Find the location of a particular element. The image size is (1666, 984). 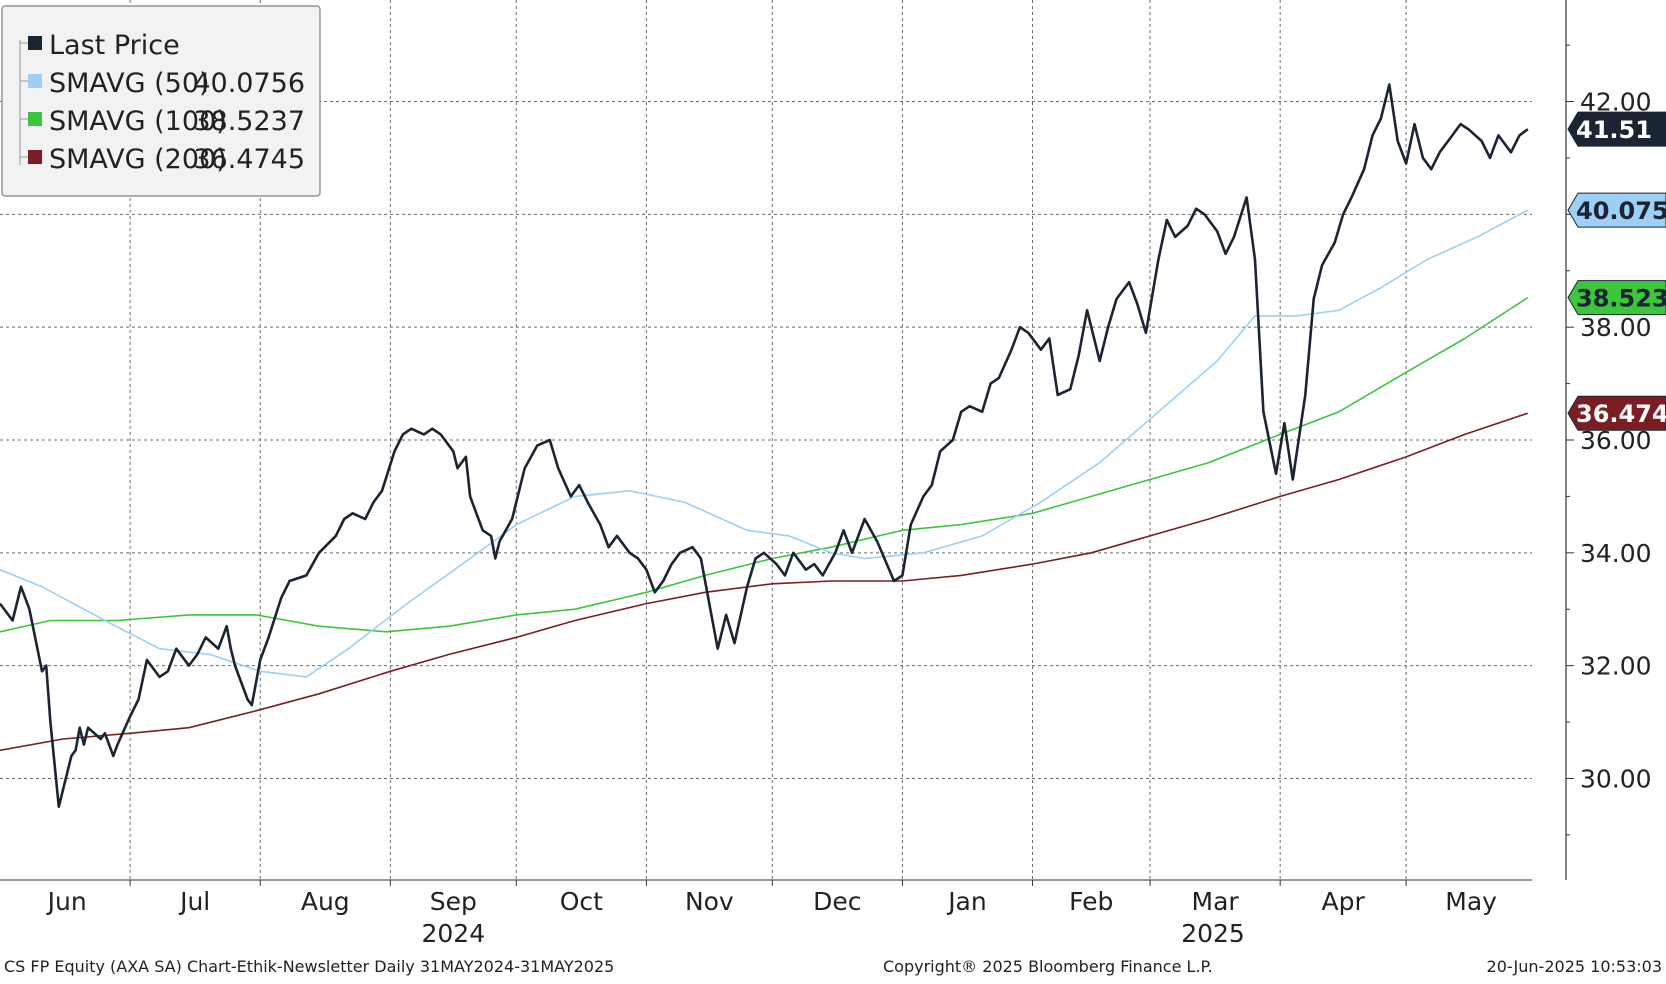

legend-entry: Last Price is located at coordinates (114, 45).